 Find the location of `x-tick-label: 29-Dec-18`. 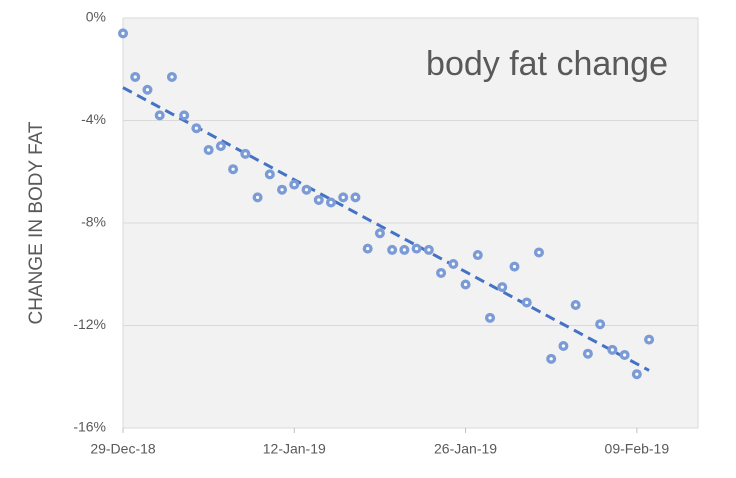

x-tick-label: 29-Dec-18 is located at coordinates (123, 449).